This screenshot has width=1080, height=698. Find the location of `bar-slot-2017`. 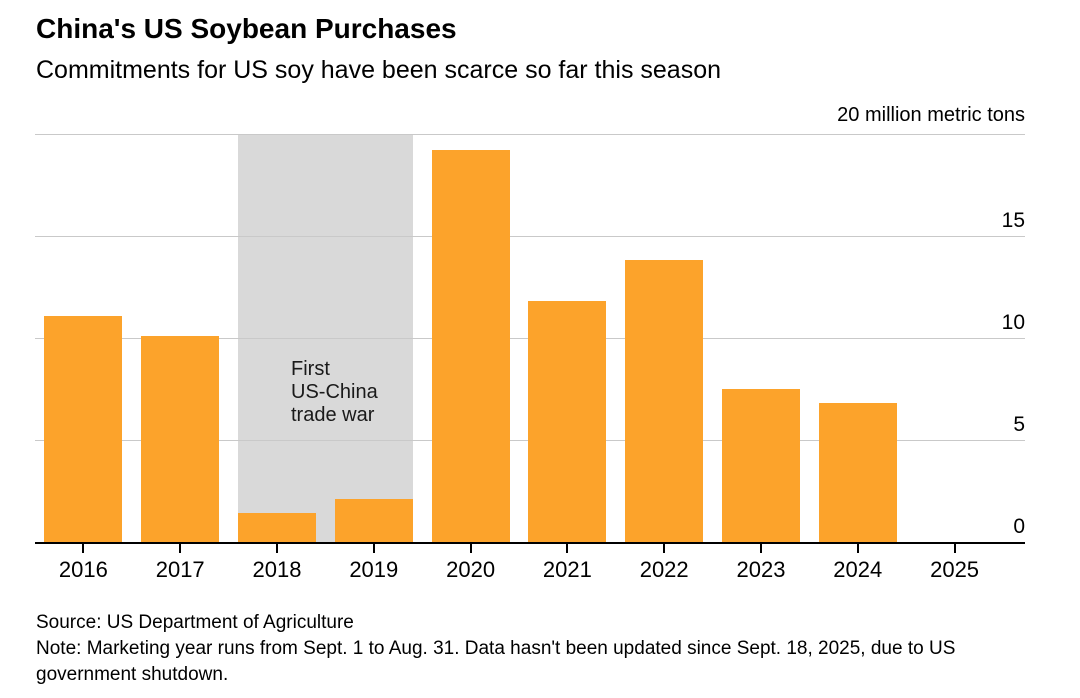

bar-slot-2017 is located at coordinates (180, 338).